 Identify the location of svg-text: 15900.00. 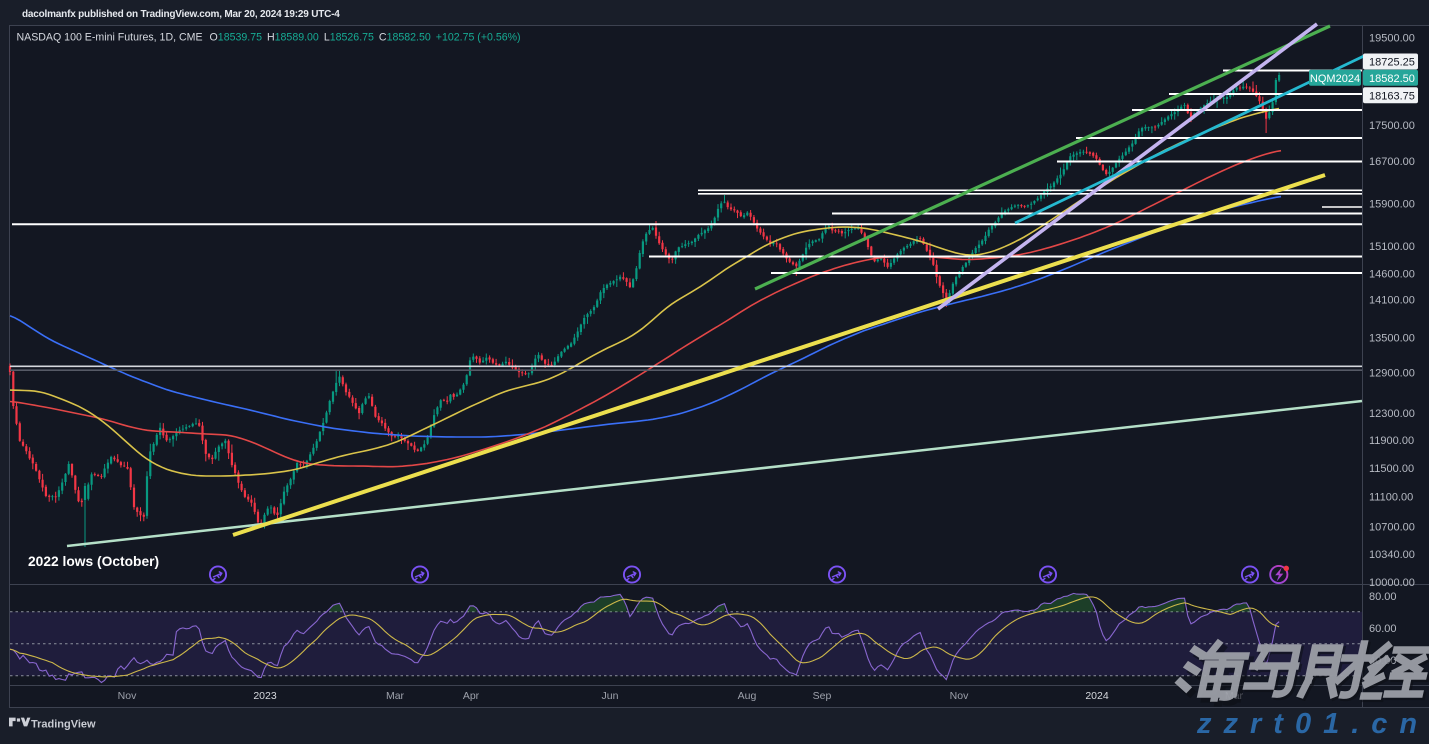
(1392, 205).